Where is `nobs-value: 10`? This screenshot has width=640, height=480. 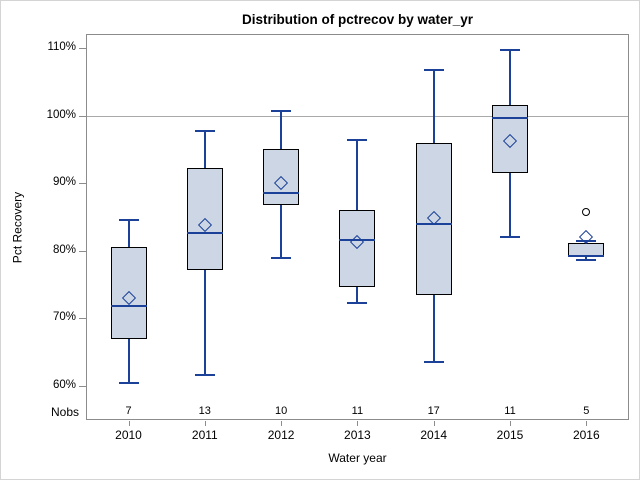 nobs-value: 10 is located at coordinates (281, 411).